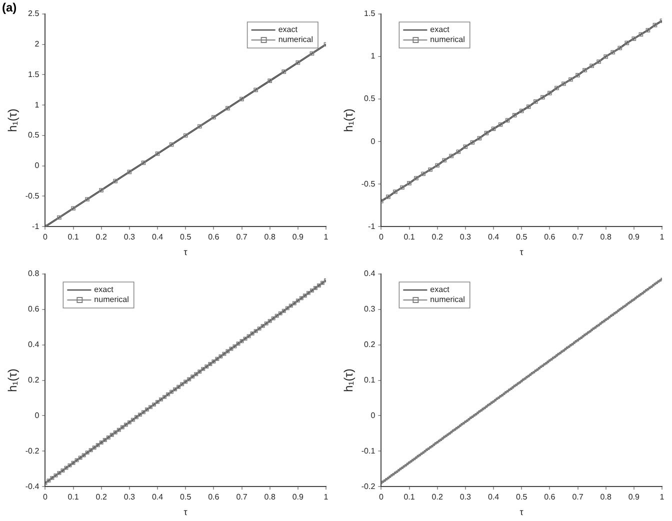 This screenshot has height=521, width=672. Describe the element at coordinates (368, 451) in the screenshot. I see `y-tick-label: -0.1` at that location.